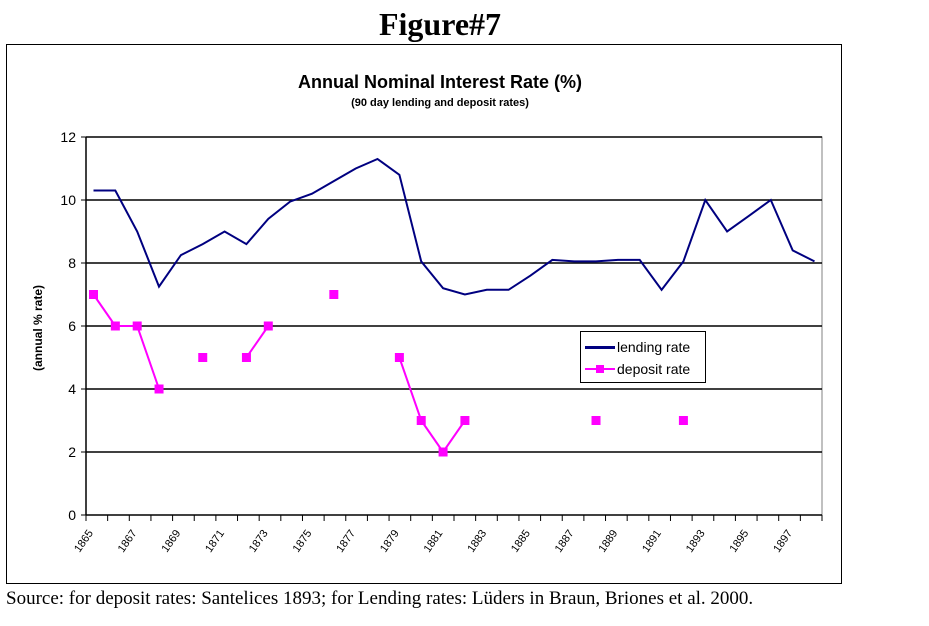  Describe the element at coordinates (565, 541) in the screenshot. I see `x-tick-label-1887: 1887` at that location.